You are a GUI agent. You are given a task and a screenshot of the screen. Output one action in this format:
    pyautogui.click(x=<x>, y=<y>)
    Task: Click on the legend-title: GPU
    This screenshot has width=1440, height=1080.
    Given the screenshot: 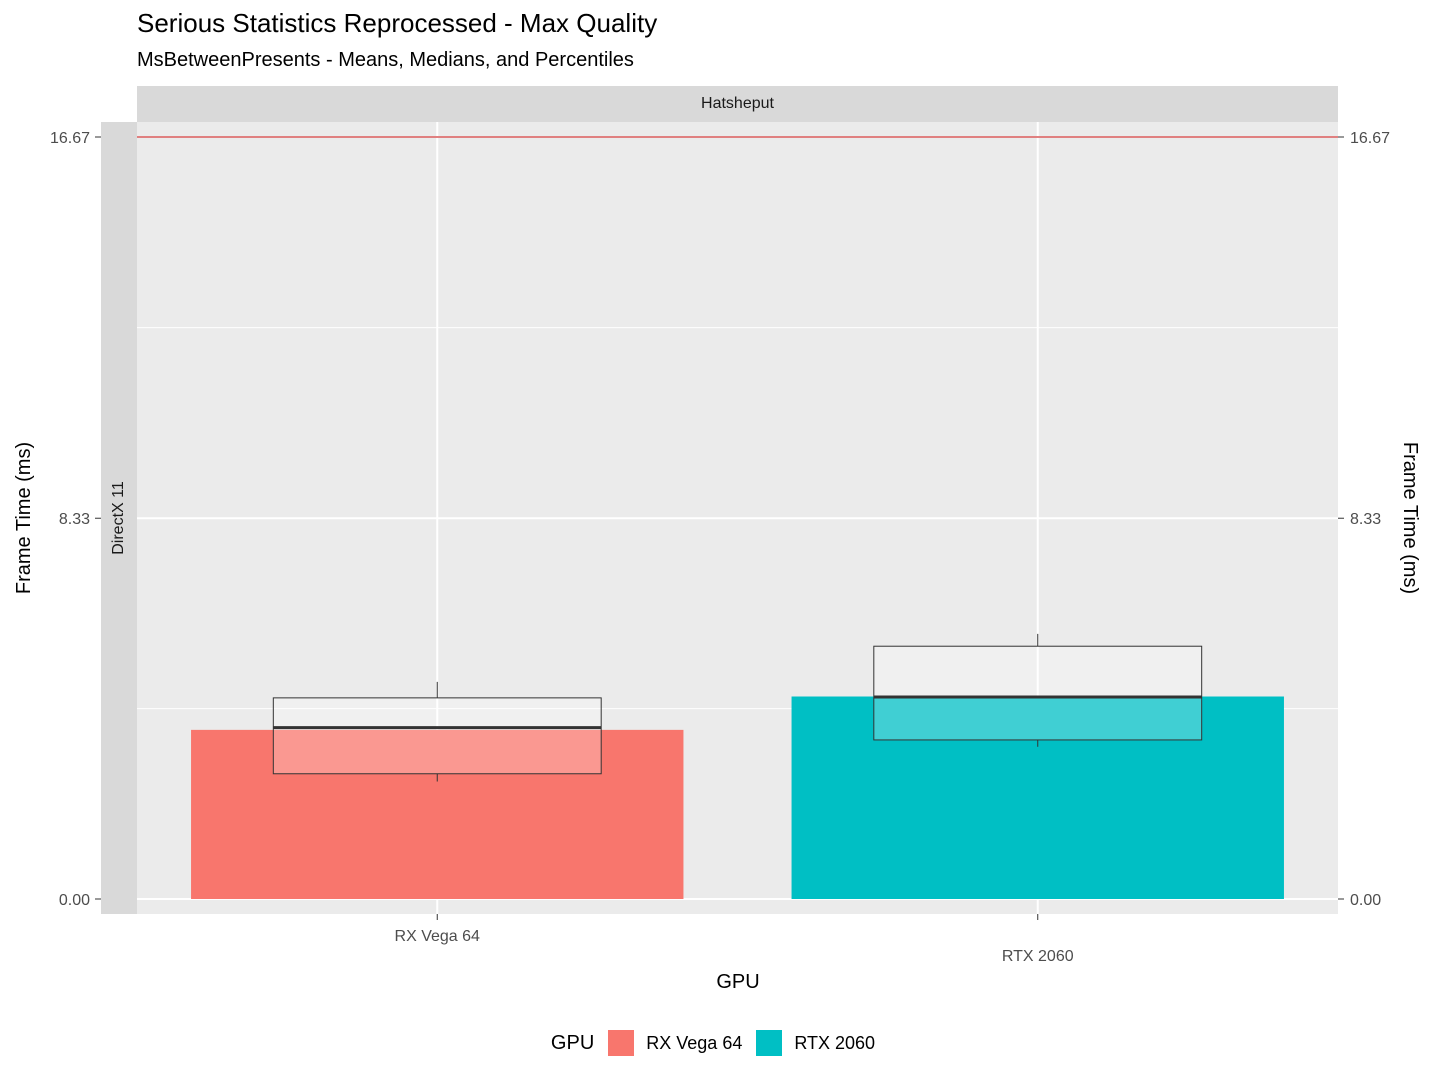 What is the action you would take?
    pyautogui.click(x=572, y=1042)
    